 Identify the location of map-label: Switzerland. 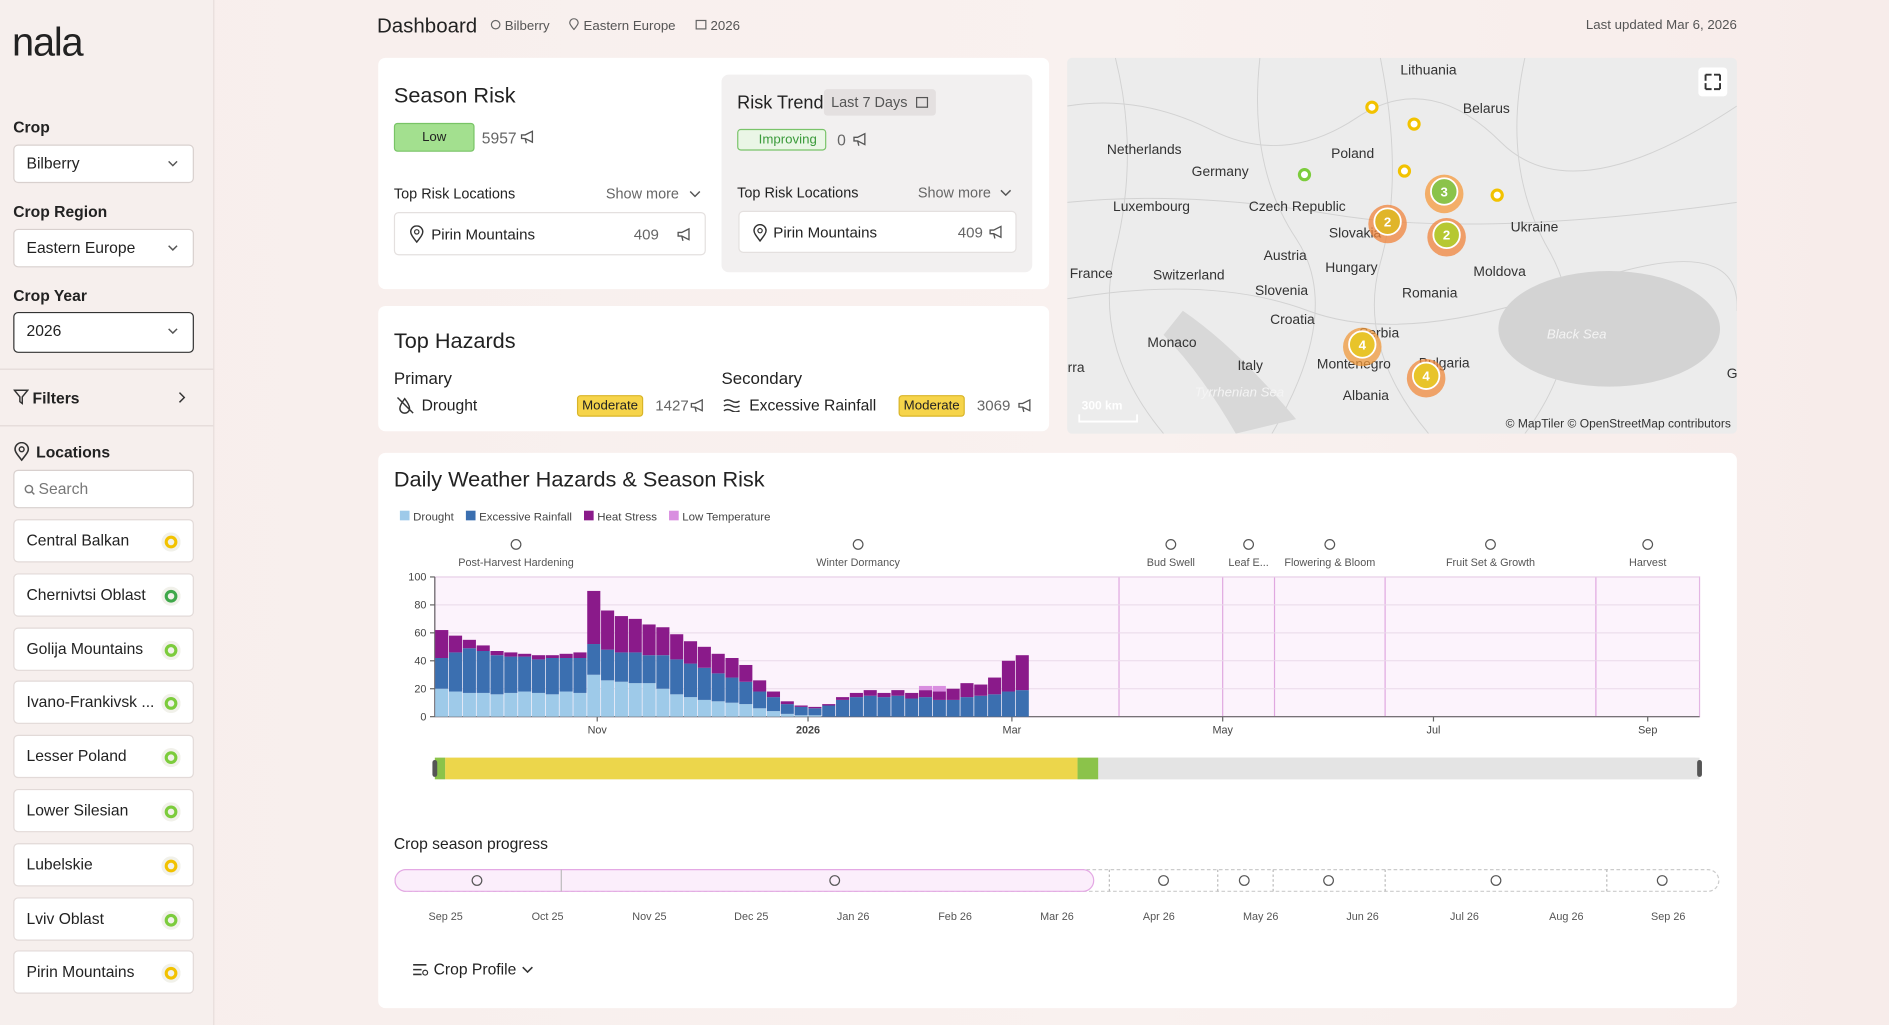
(1189, 274).